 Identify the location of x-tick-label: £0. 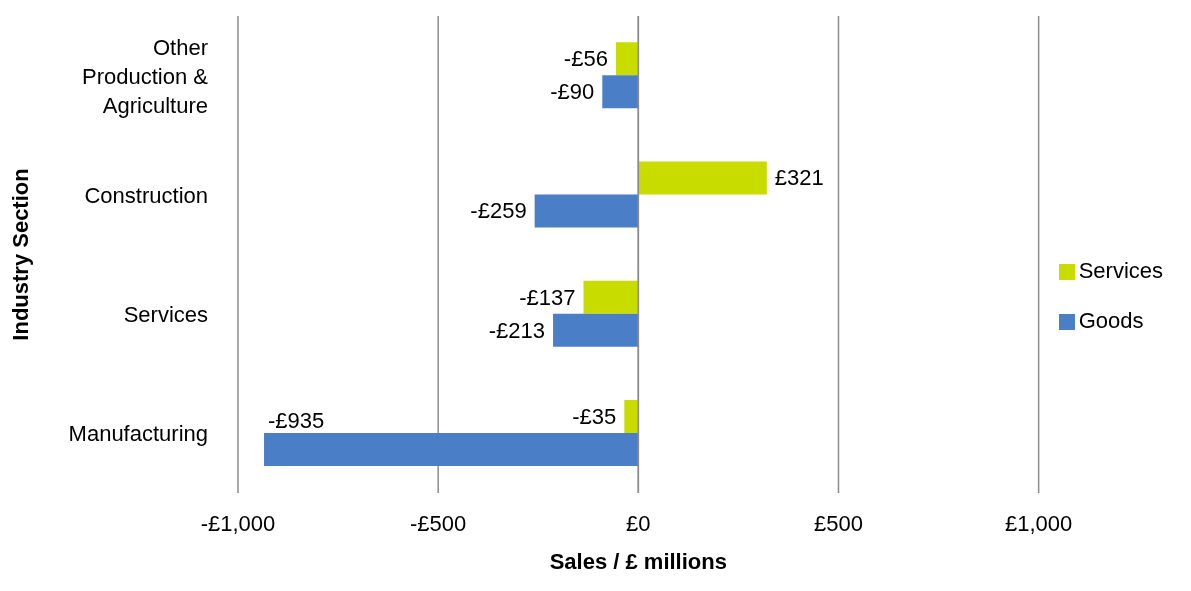
(638, 523).